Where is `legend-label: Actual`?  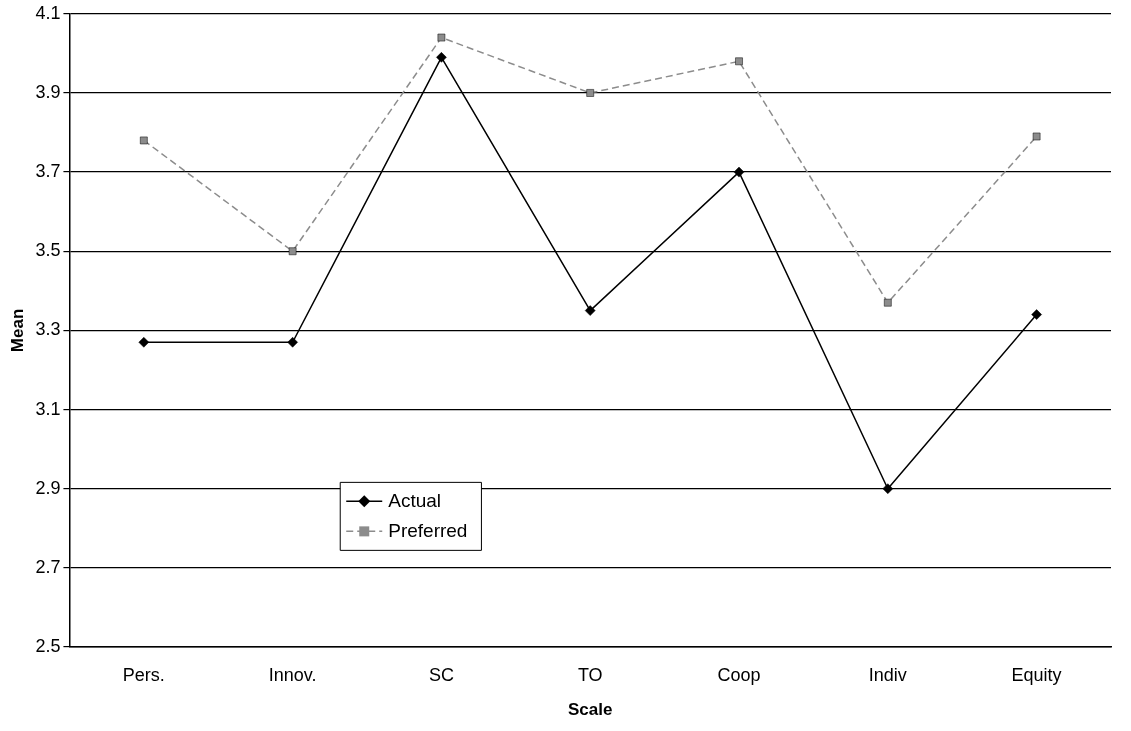
legend-label: Actual is located at coordinates (415, 500).